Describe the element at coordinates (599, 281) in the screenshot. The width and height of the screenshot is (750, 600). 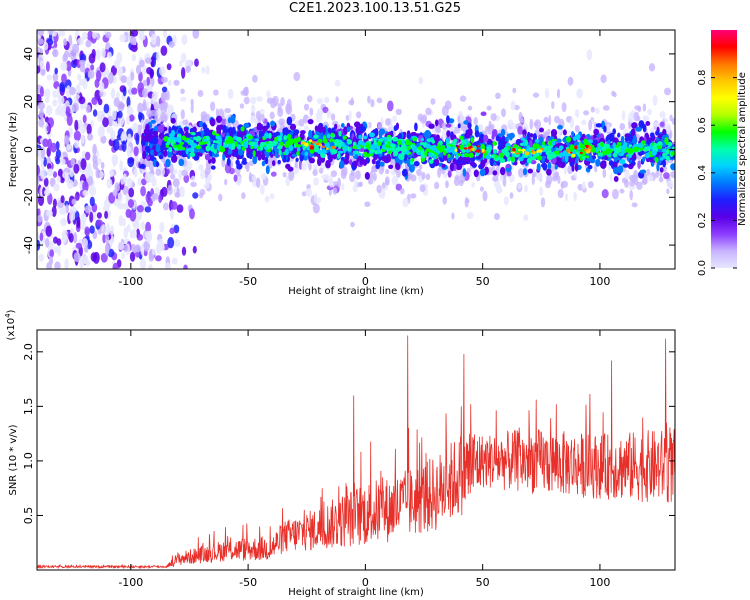
I see `x-tick-label: 100` at that location.